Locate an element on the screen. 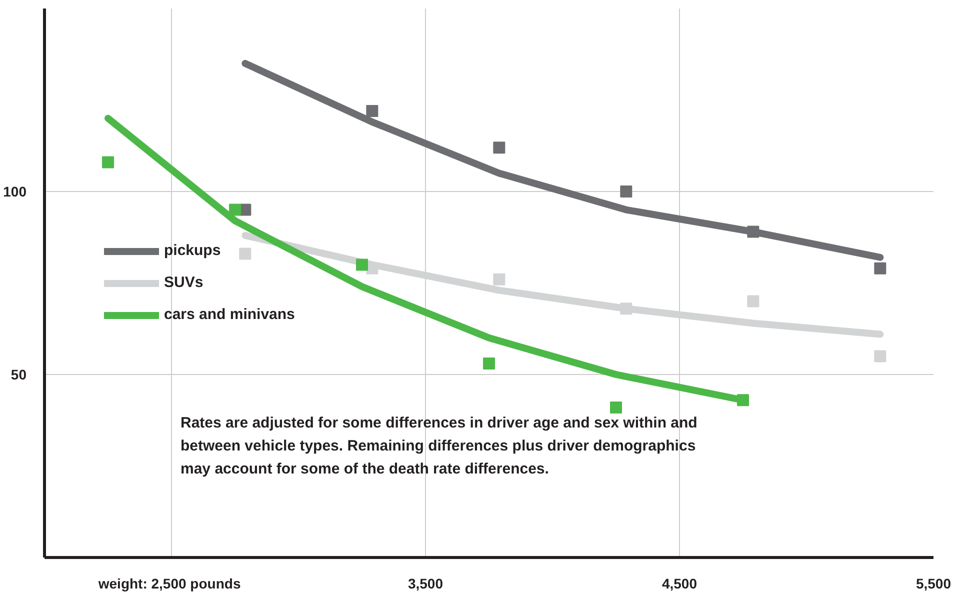 The image size is (957, 594). legend-label: SUVs is located at coordinates (184, 282).